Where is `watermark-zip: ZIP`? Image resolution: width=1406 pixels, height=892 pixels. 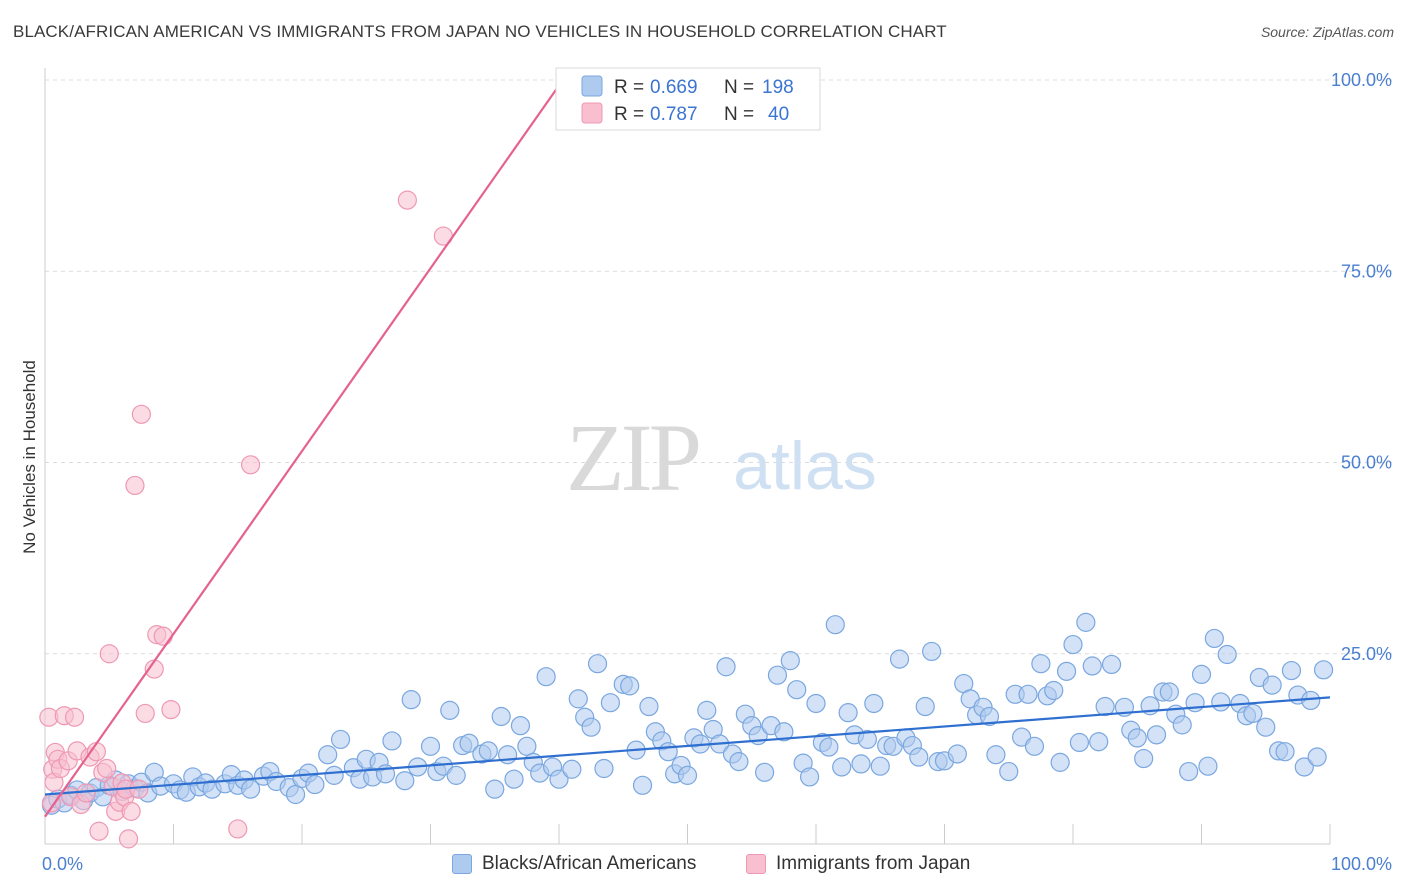
watermark-zip: ZIP is located at coordinates (632, 457).